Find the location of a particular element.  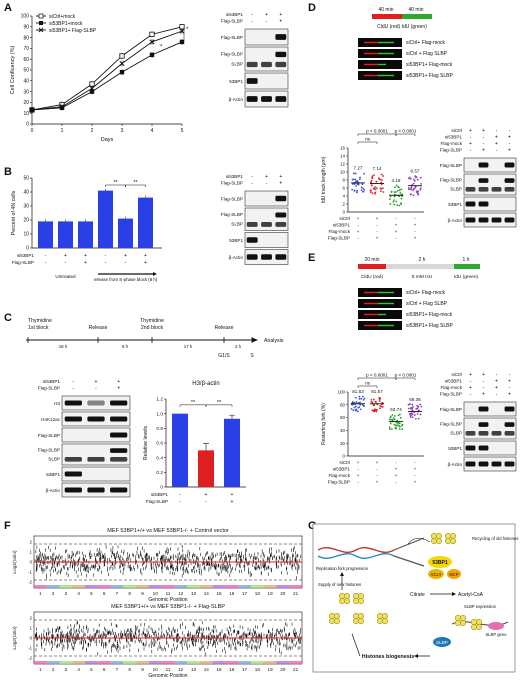

bp-label: 53BP1 is located at coordinates (440, 563).